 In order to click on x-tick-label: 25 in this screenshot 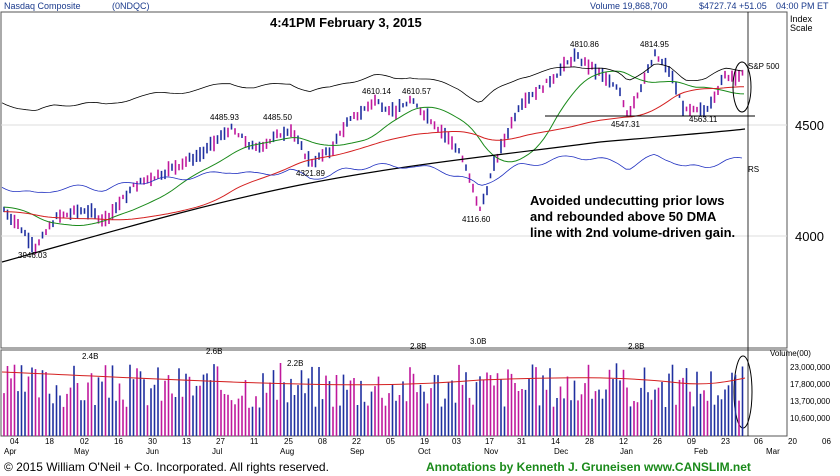, I will do `click(288, 441)`.